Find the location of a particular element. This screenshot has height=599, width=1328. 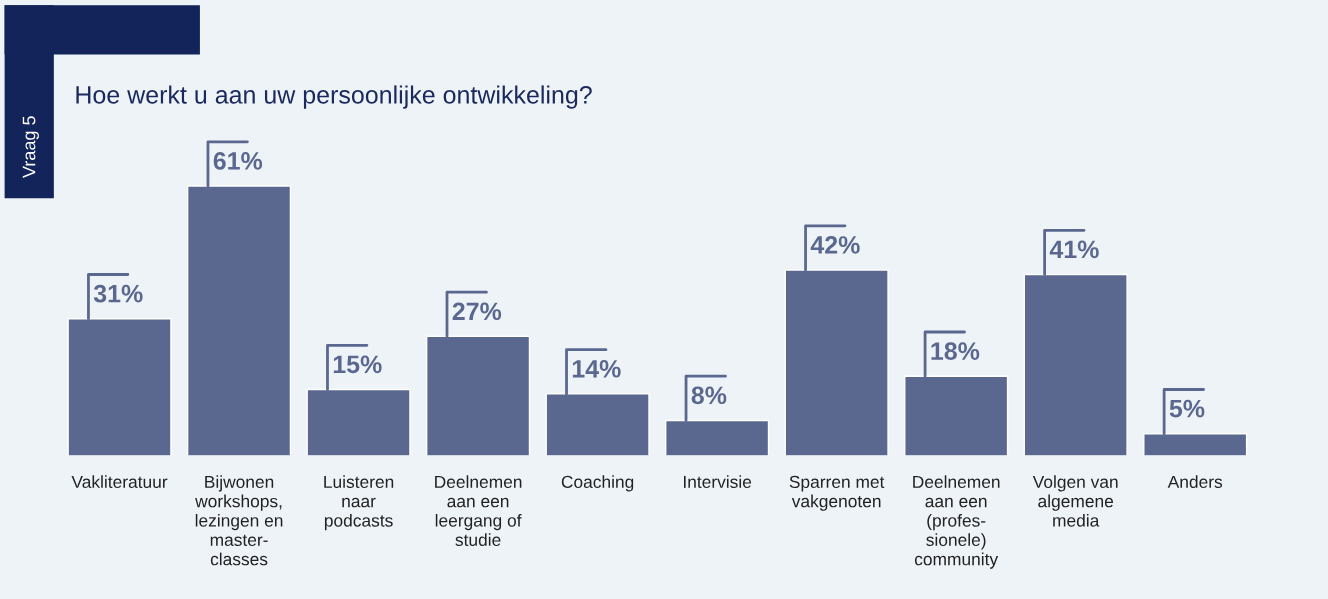

x-tick-label: Anders is located at coordinates (1195, 482).